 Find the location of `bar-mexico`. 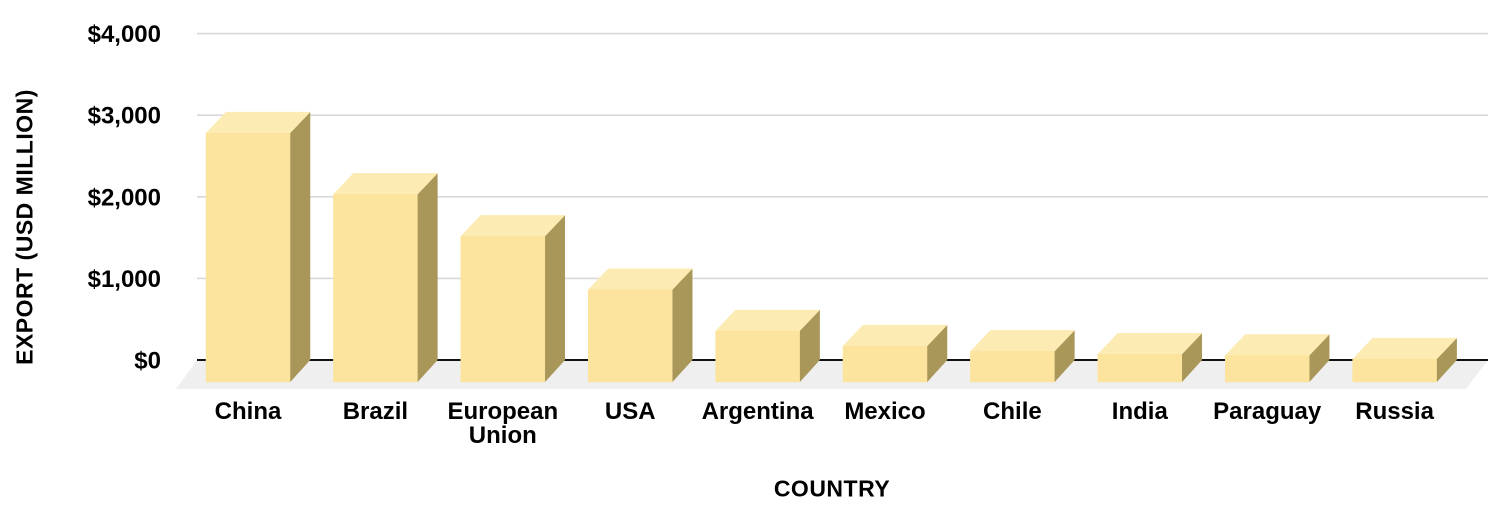

bar-mexico is located at coordinates (895, 353).